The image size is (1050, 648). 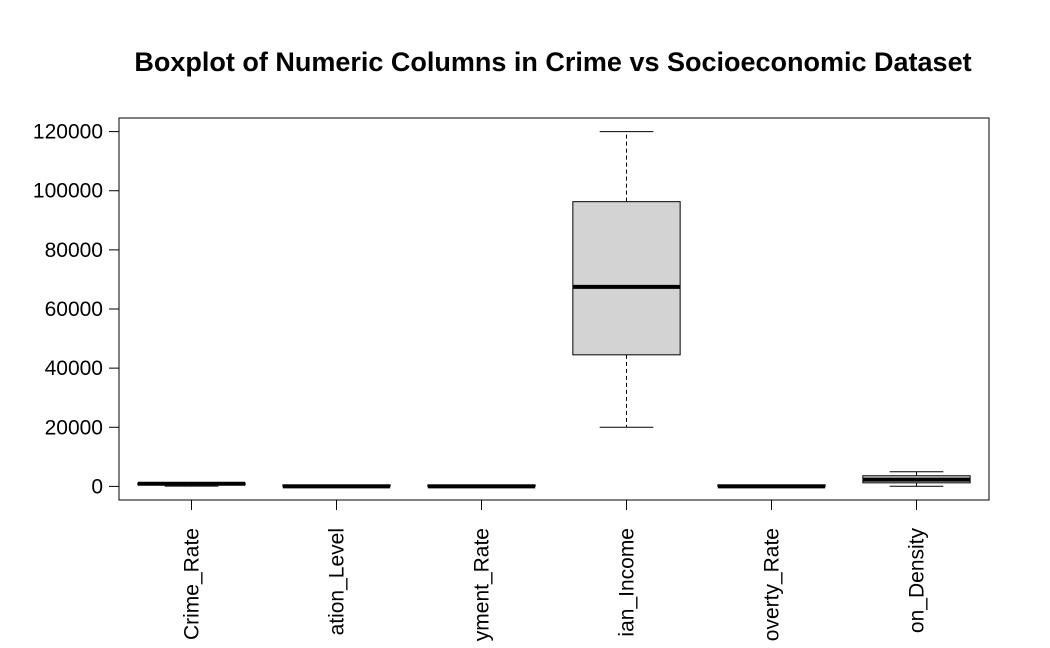 I want to click on x-category-label: ation_Level, so click(x=337, y=581).